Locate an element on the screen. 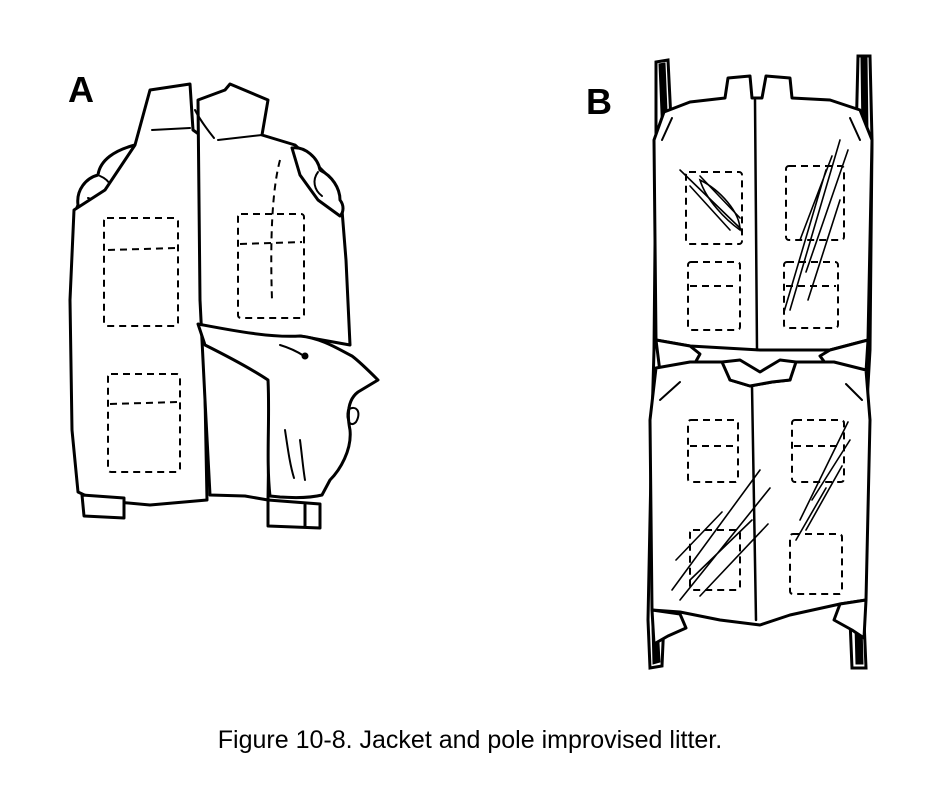 This screenshot has width=940, height=794. litter-upper-jacket is located at coordinates (763, 213).